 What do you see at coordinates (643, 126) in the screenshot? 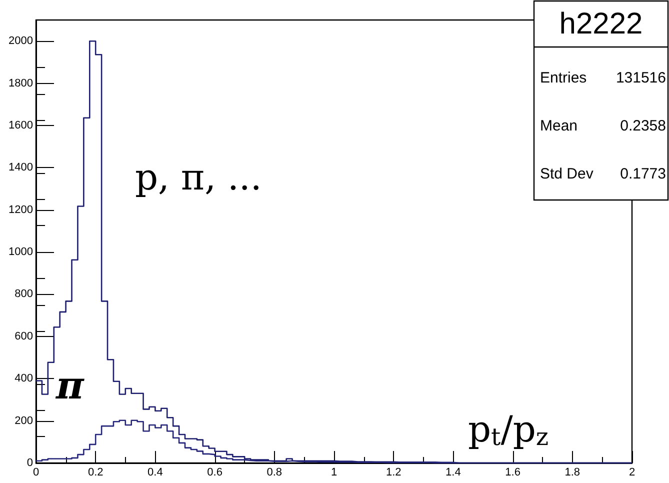
I see `annotation: 0.2358` at bounding box center [643, 126].